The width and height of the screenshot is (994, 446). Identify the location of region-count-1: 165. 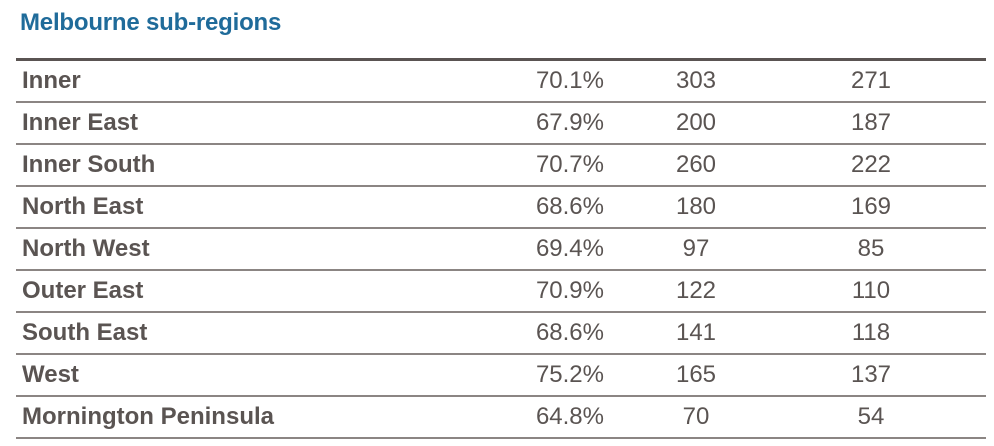
(696, 374).